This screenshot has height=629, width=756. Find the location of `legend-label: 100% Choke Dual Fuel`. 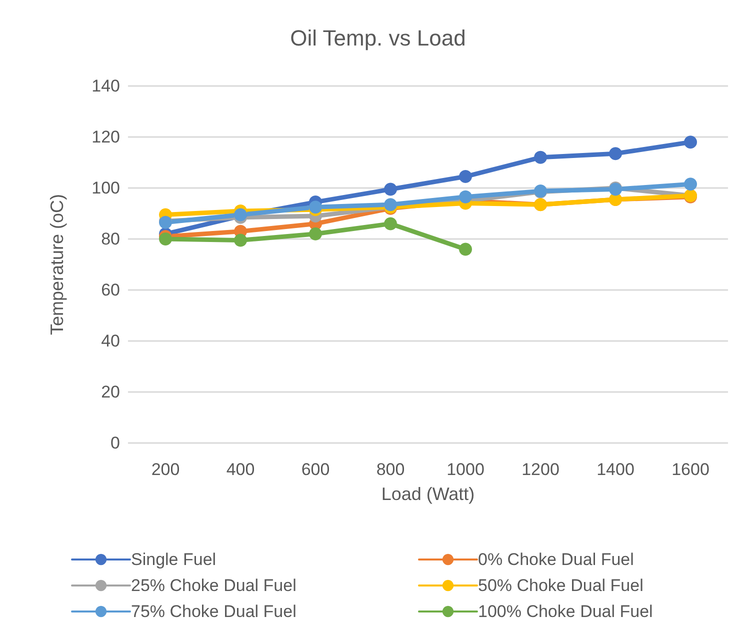

legend-label: 100% Choke Dual Fuel is located at coordinates (565, 611).